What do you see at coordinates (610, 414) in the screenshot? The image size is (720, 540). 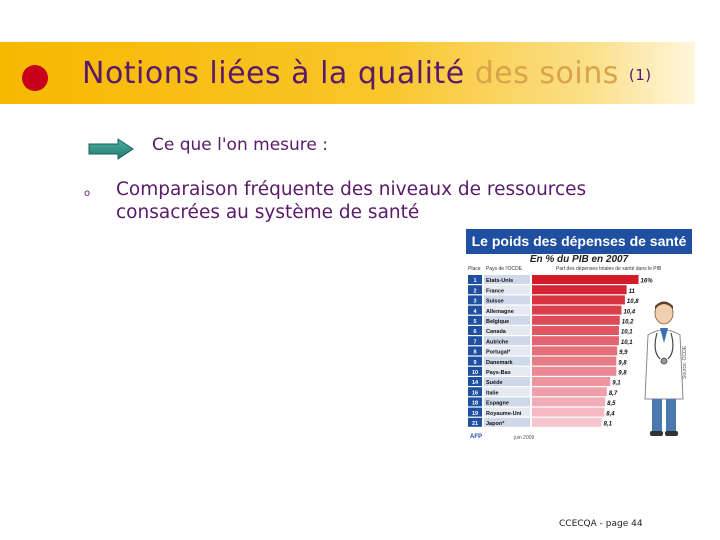 I see `value-label: 8,4` at bounding box center [610, 414].